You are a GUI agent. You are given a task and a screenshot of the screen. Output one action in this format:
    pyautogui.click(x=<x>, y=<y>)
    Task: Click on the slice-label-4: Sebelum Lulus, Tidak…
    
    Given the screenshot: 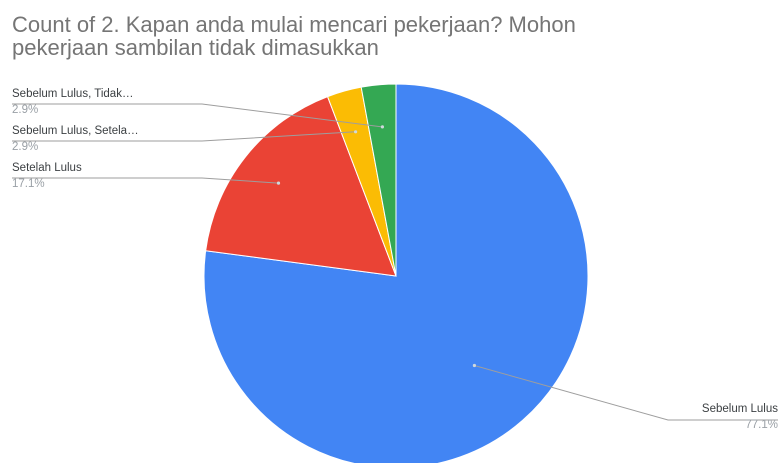 What is the action you would take?
    pyautogui.click(x=72, y=94)
    